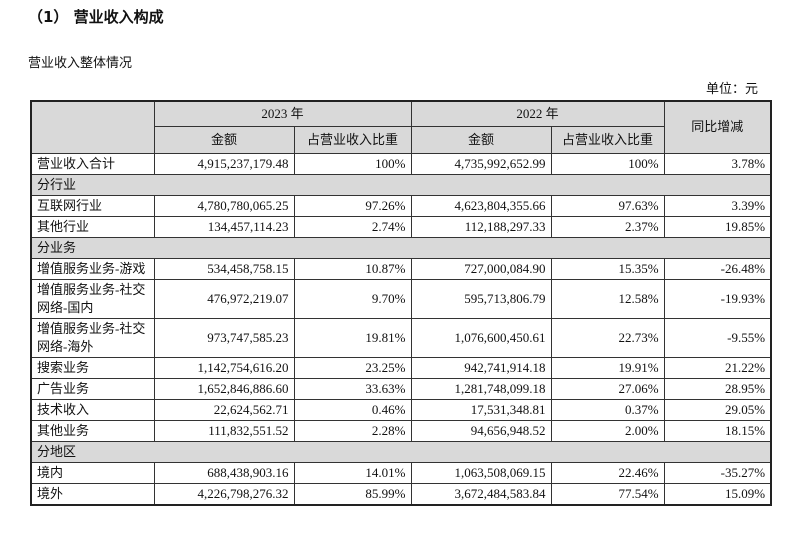 The image size is (800, 550). Describe the element at coordinates (481, 388) in the screenshot. I see `value-cell: 1,281,748,099.18` at that location.